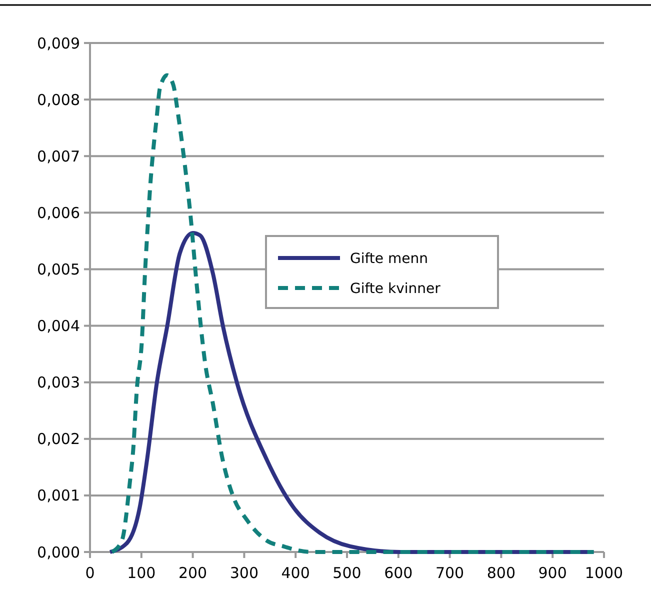 The height and width of the screenshot is (615, 651). I want to click on y-tick-label: 0,006, so click(58, 213).